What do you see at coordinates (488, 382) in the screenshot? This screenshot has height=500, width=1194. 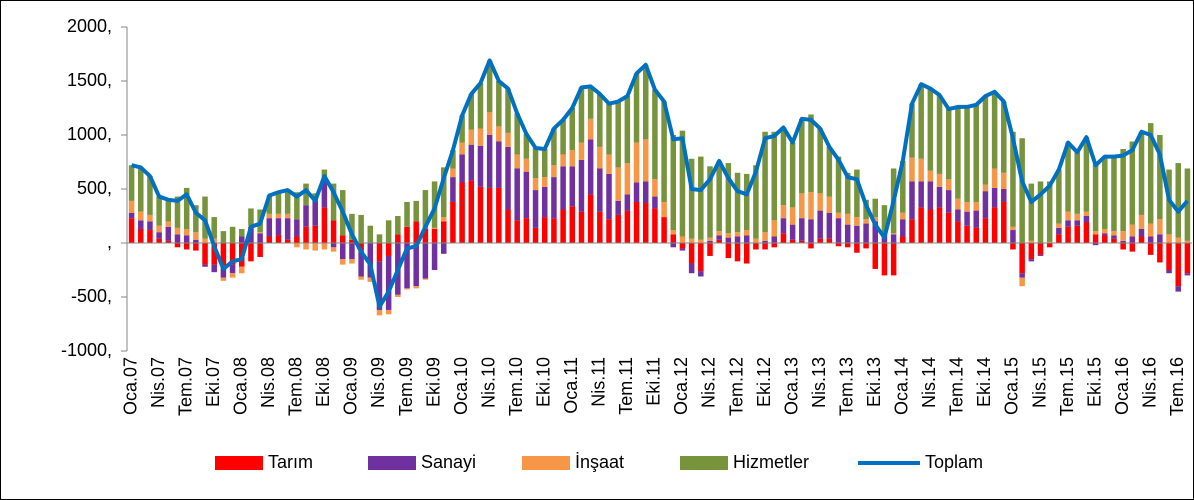 I see `x-tick-label: Nis.10` at bounding box center [488, 382].